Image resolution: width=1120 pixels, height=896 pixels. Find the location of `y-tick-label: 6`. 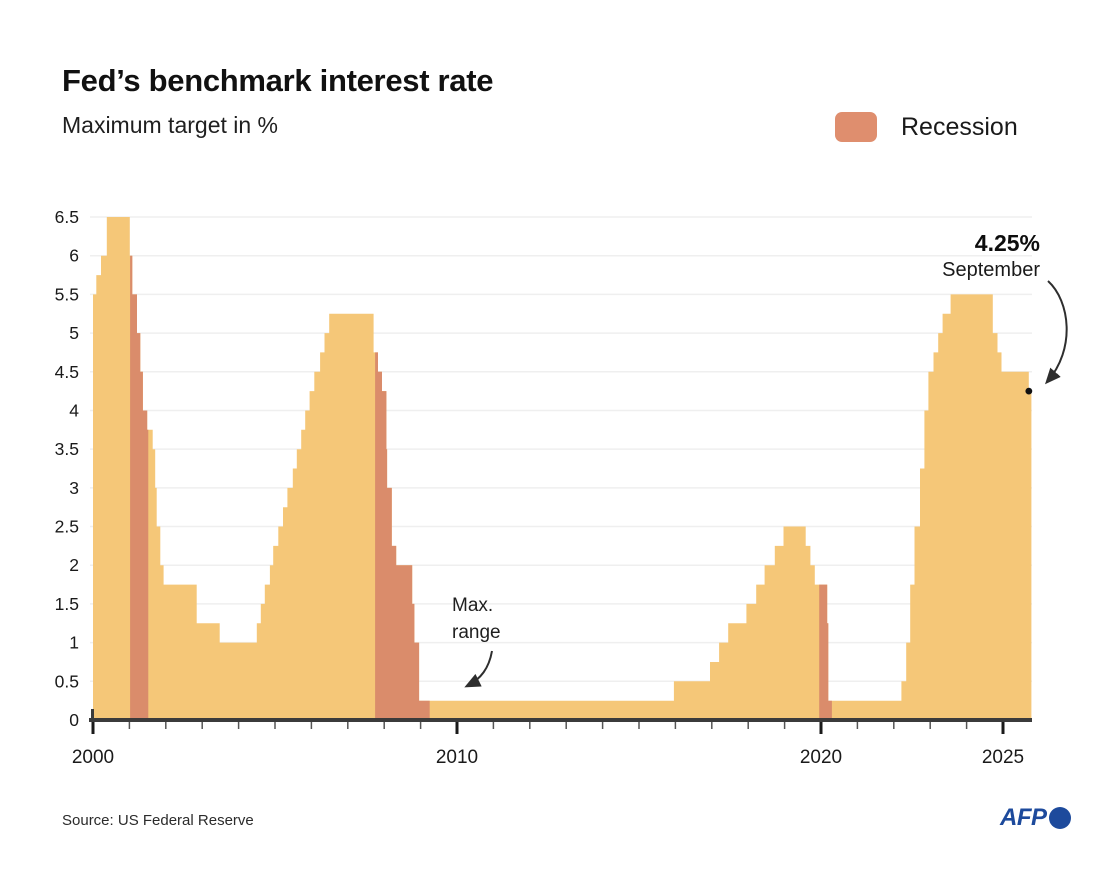

y-tick-label: 6 is located at coordinates (74, 256).